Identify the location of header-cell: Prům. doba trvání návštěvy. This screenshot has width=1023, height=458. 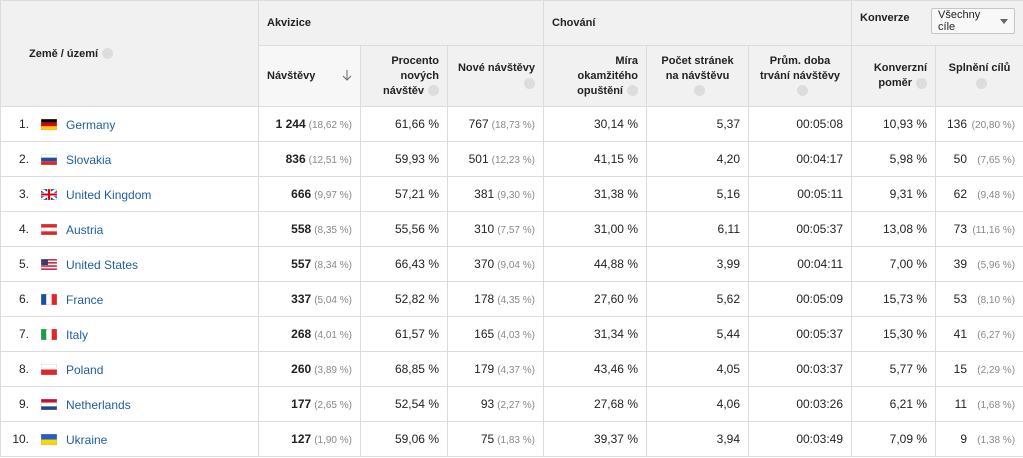
(800, 76).